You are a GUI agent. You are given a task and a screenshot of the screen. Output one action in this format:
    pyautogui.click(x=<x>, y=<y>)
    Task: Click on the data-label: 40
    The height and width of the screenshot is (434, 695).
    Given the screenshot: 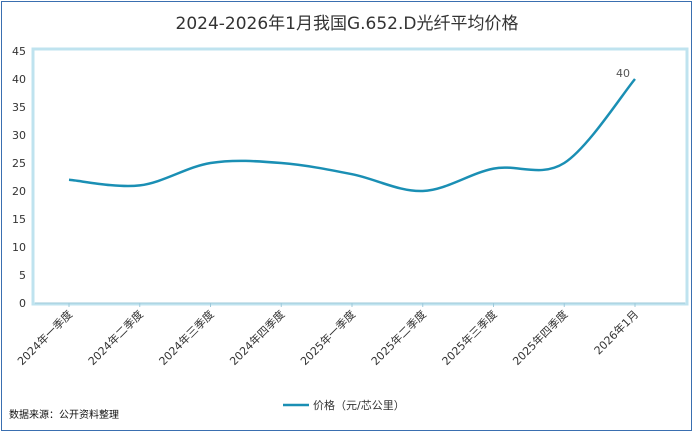 What is the action you would take?
    pyautogui.click(x=623, y=73)
    